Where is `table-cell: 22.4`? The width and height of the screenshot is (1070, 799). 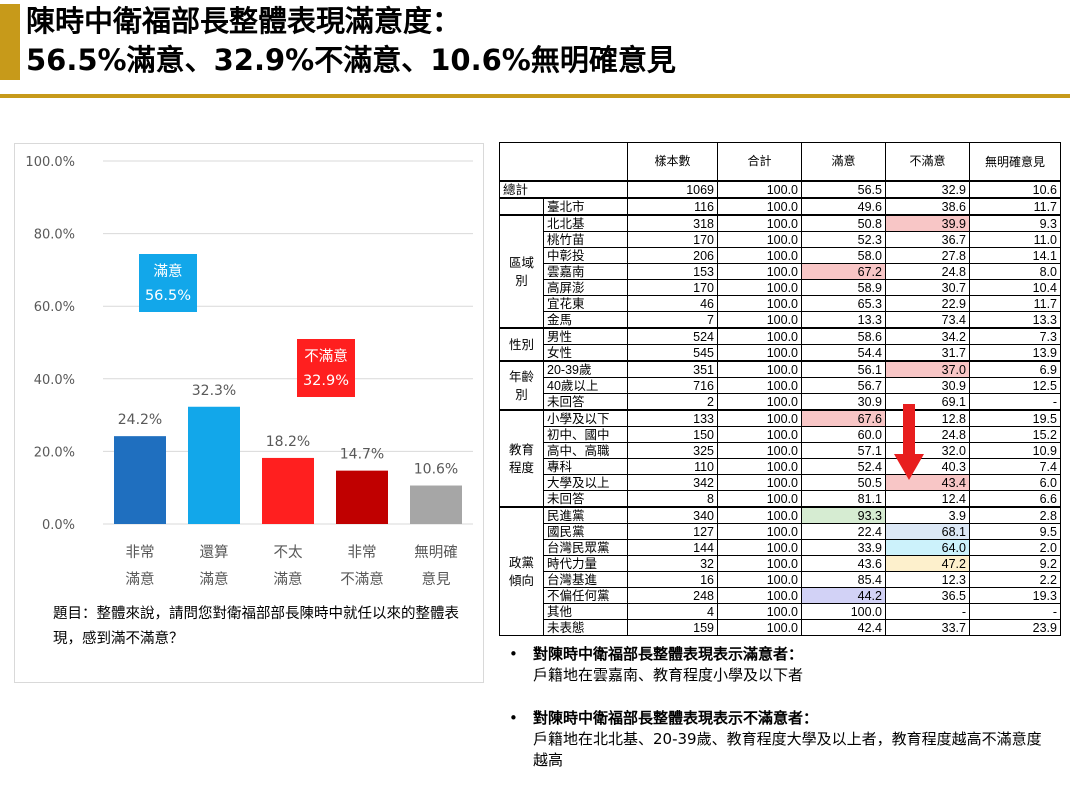 table-cell: 22.4 is located at coordinates (843, 531).